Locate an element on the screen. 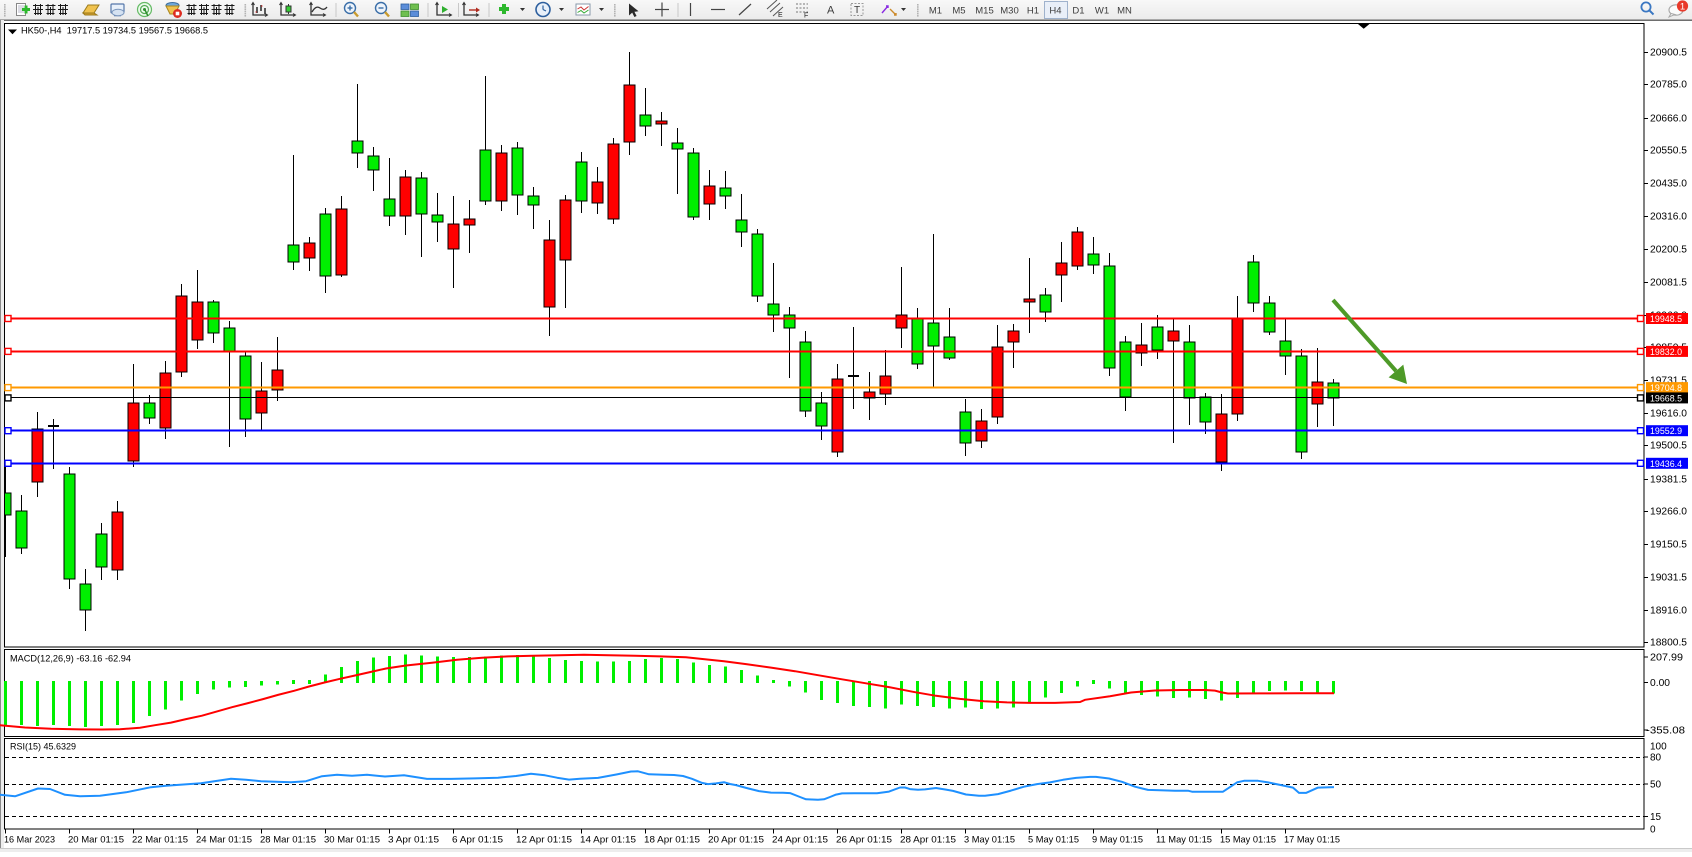 The width and height of the screenshot is (1692, 857). svg-text: RSI(15) 45.6329 is located at coordinates (43, 747).